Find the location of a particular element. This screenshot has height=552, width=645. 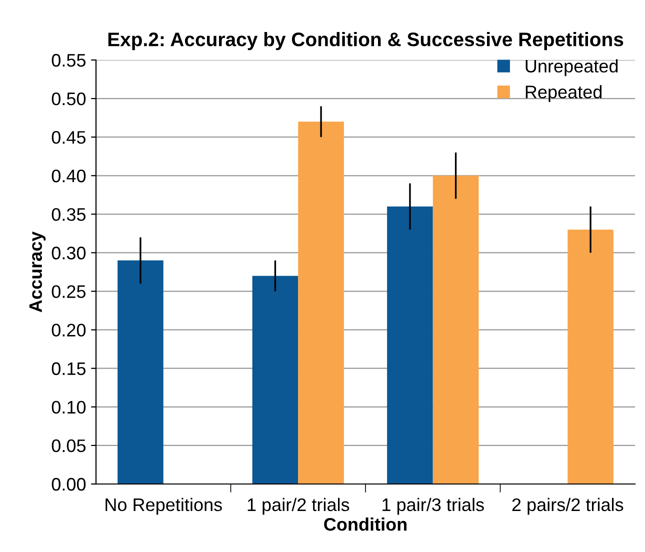

y-tick-label: 0.10 is located at coordinates (69, 407).